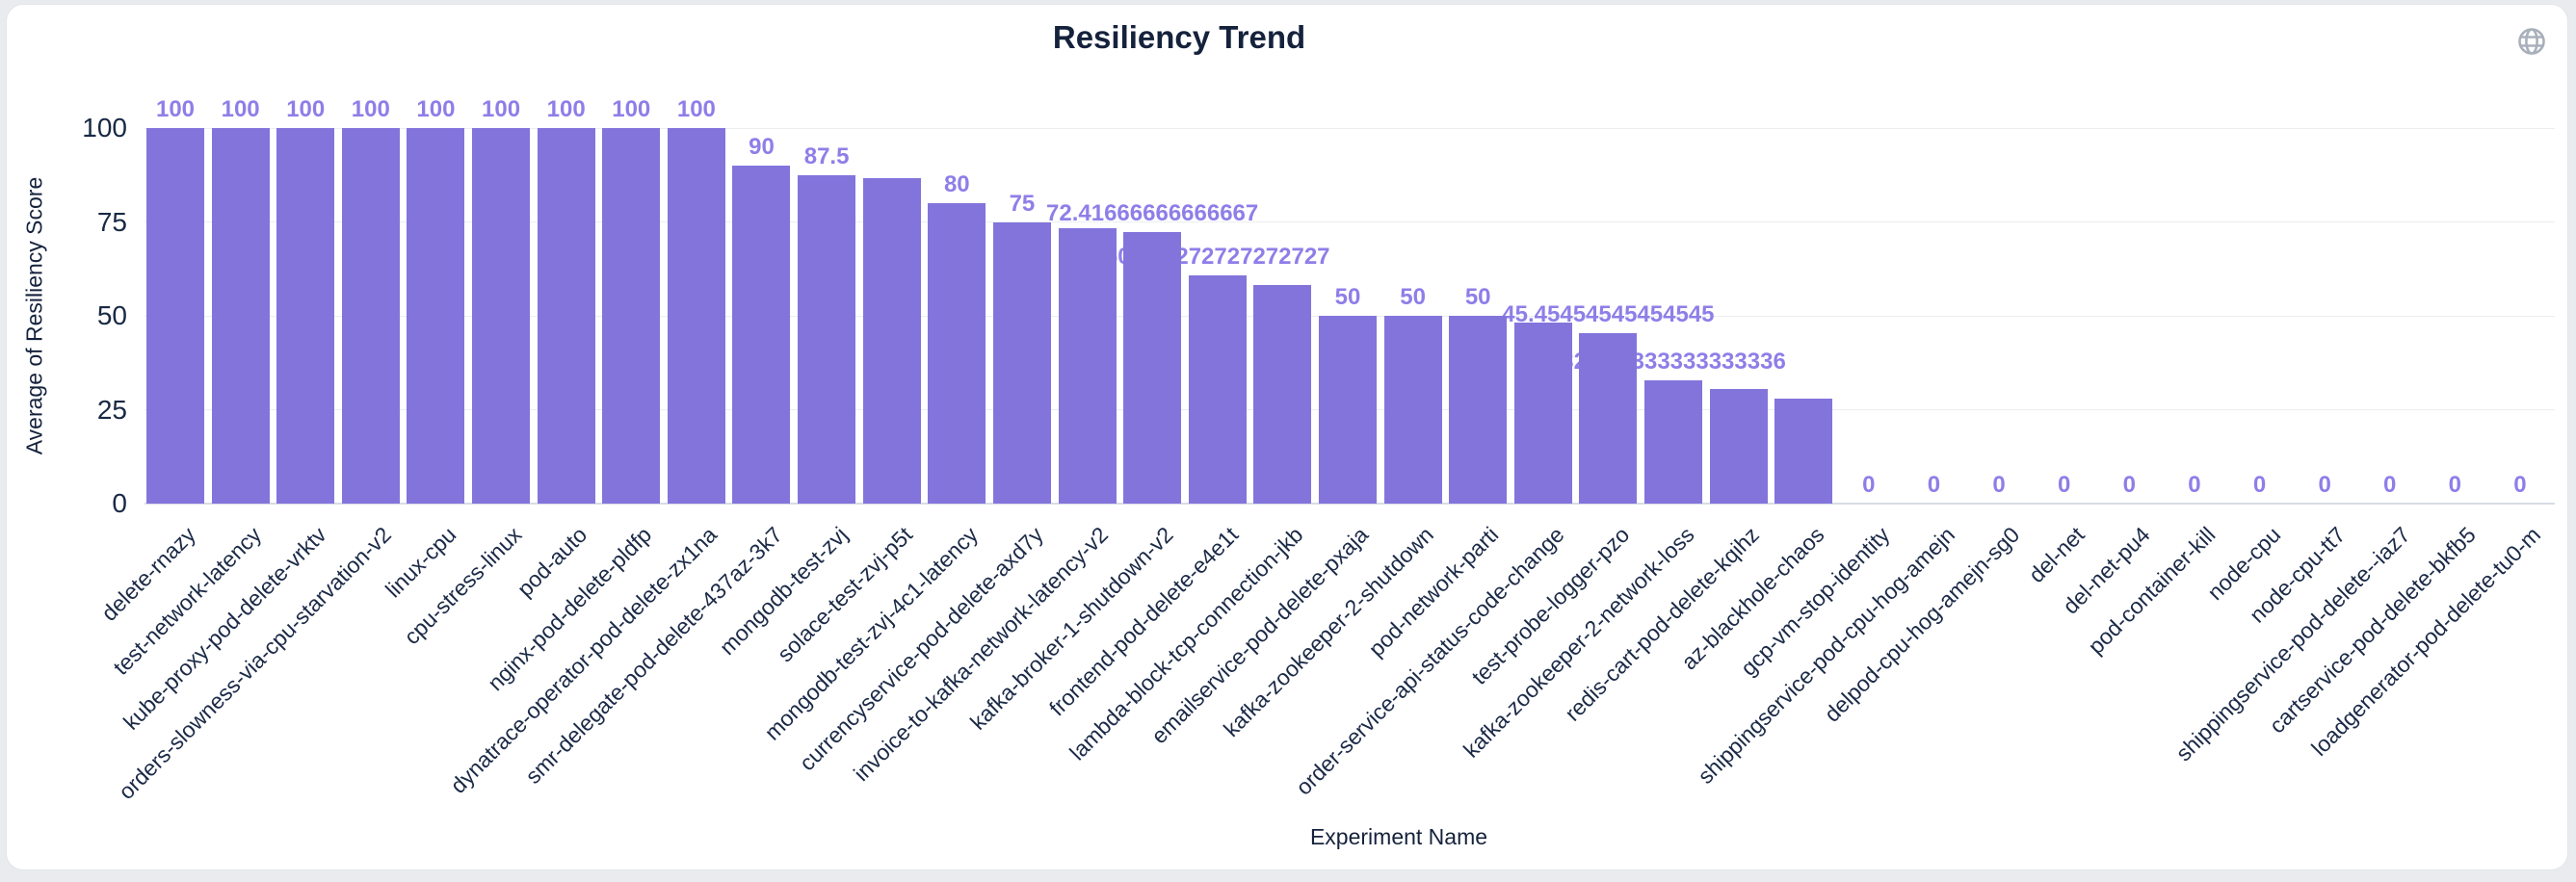 Image resolution: width=2576 pixels, height=882 pixels. Describe the element at coordinates (1179, 37) in the screenshot. I see `chart-title: Resiliency Trend` at that location.